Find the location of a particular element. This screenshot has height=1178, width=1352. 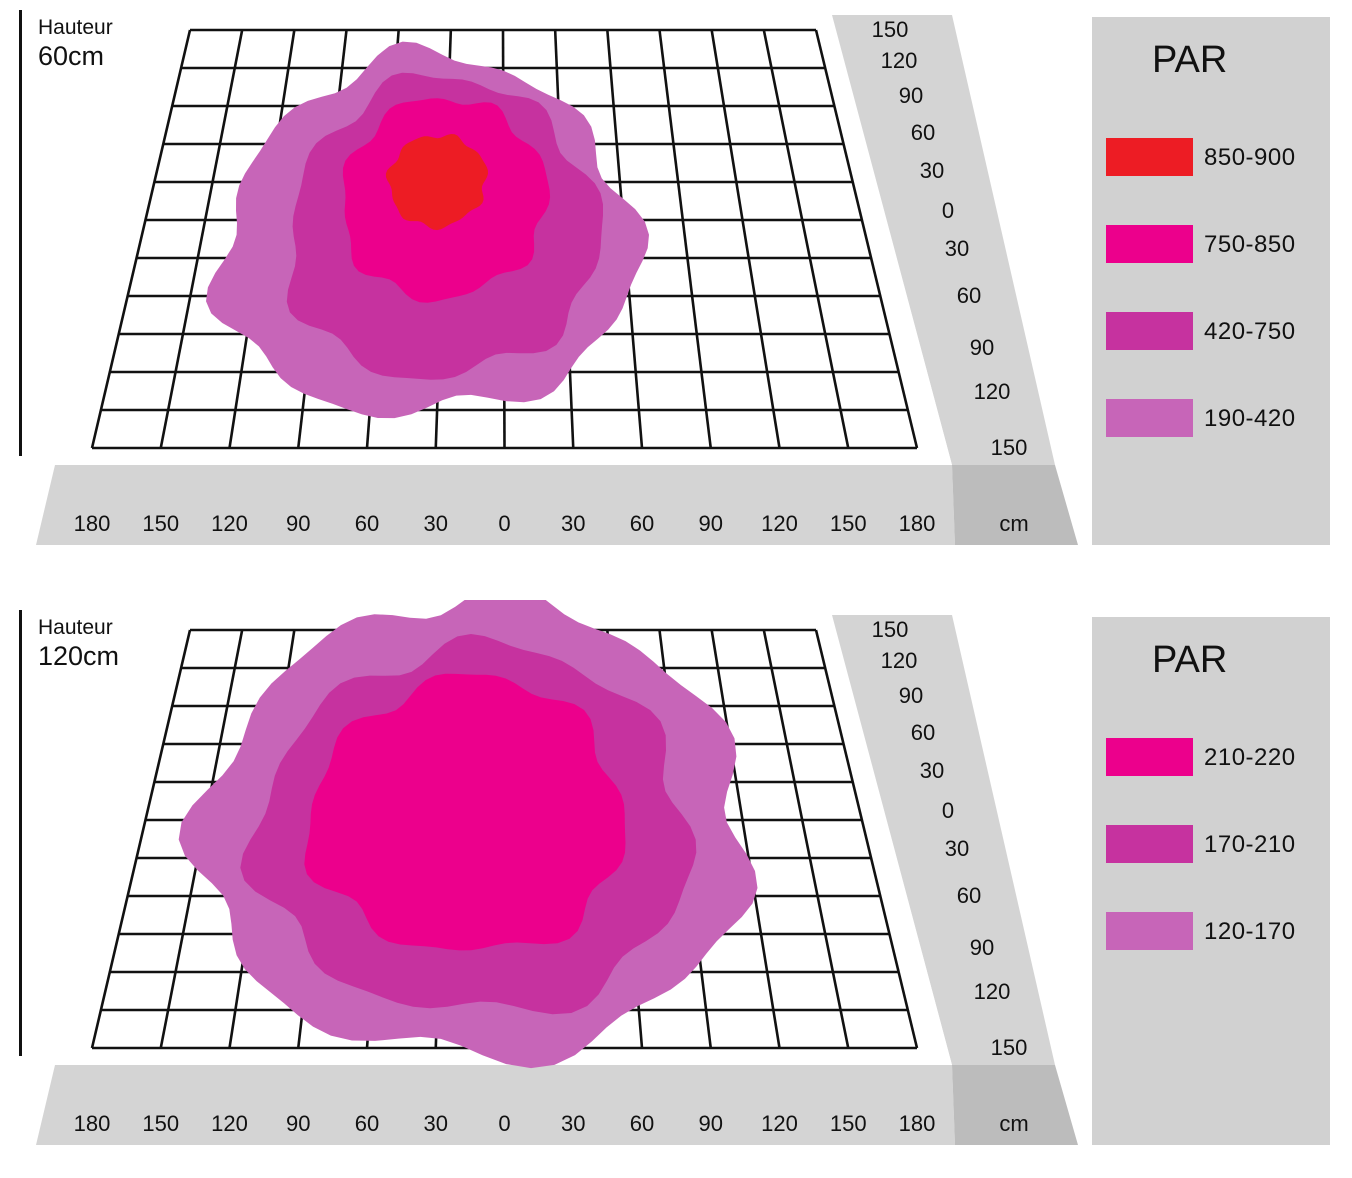

legend-item: 850-900 is located at coordinates (1211, 158).